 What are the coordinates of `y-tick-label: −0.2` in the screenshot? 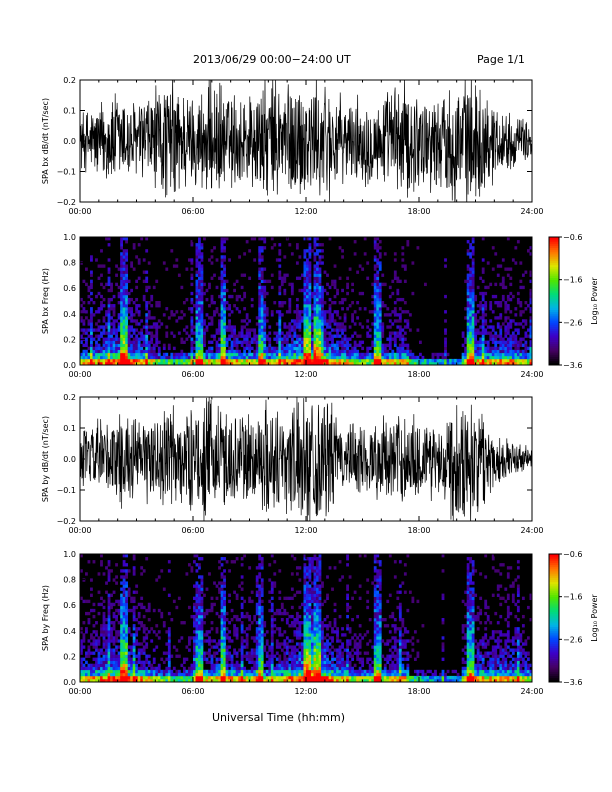 It's located at (66, 521).